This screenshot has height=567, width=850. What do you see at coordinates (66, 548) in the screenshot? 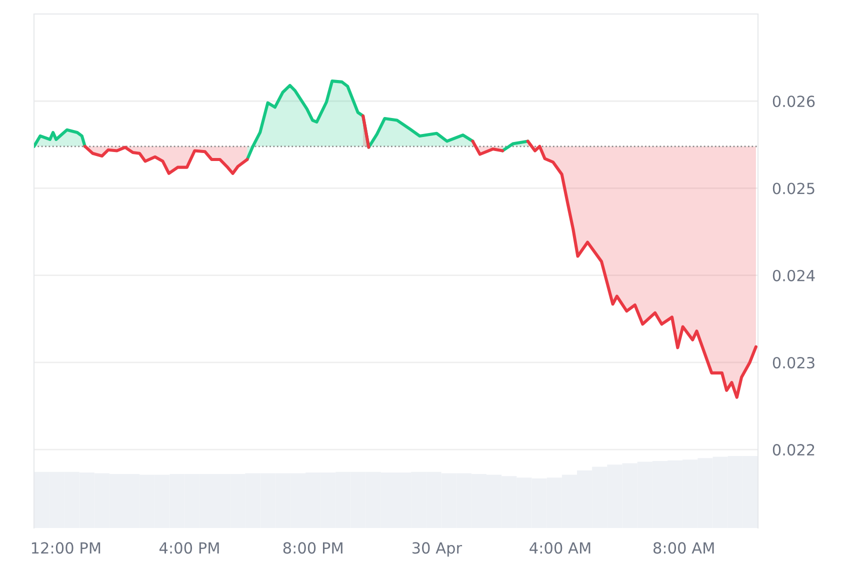
I see `x-tick-label: 12:00 PM` at bounding box center [66, 548].